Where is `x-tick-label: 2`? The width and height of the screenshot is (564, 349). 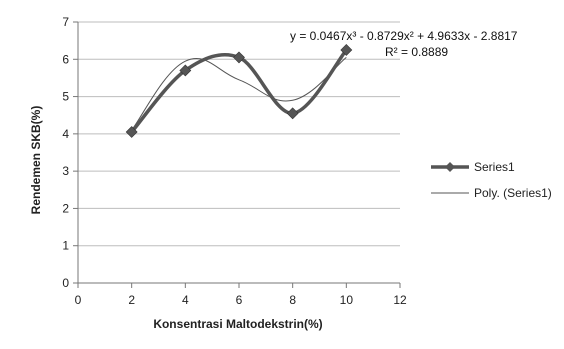
x-tick-label: 2 is located at coordinates (131, 300).